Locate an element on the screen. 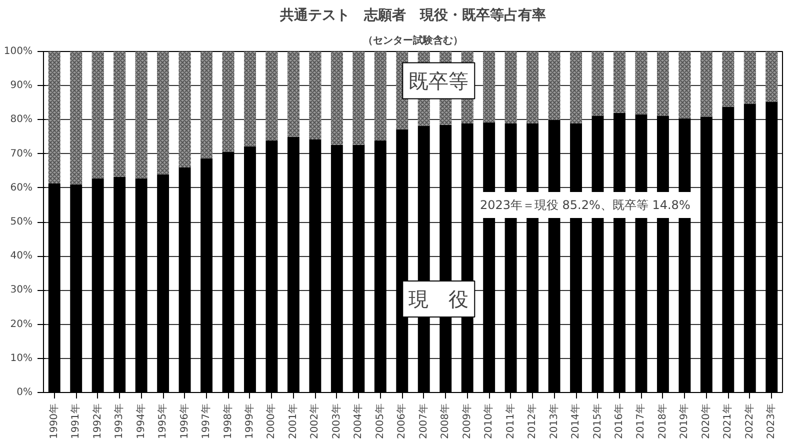  x-tick-label: 1999年 is located at coordinates (249, 421).